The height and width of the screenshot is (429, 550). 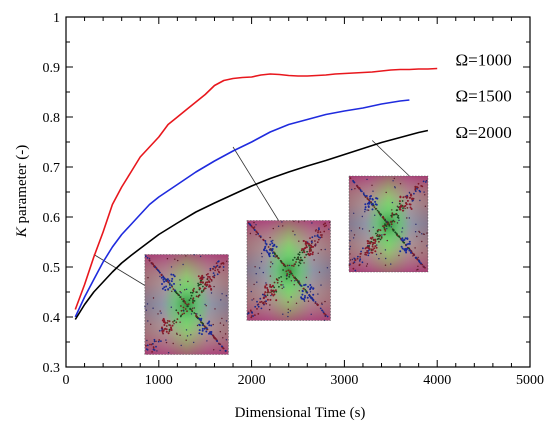 I want to click on y-tick-label: 0.5, so click(x=52, y=268).